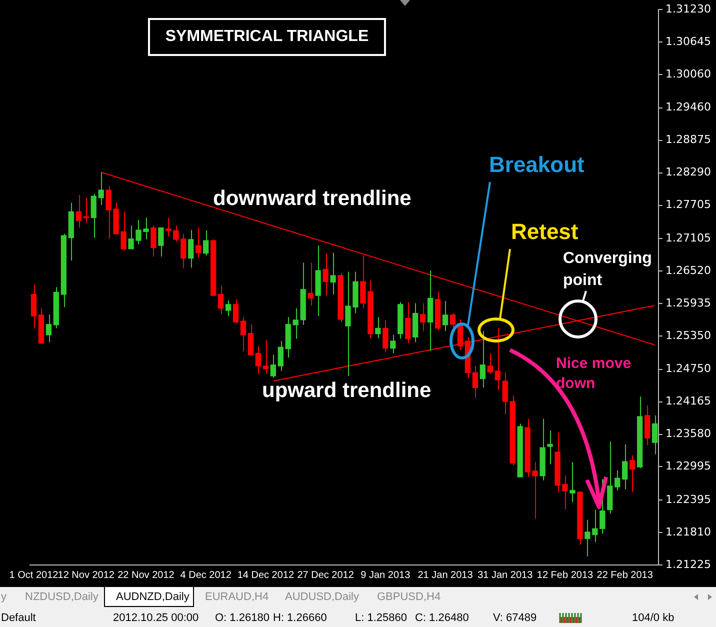  Describe the element at coordinates (61, 597) in the screenshot. I see `text: NZDUSD,Daily` at that location.